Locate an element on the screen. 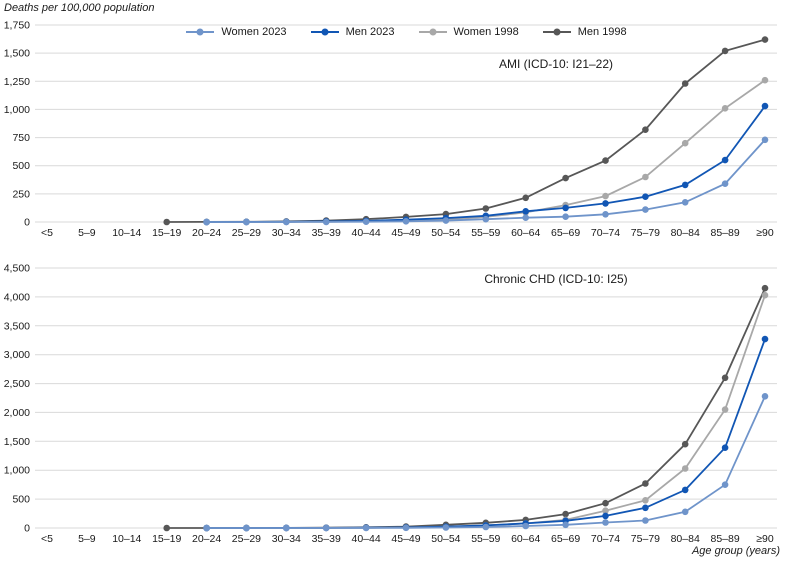  x-tick-label: 45–49 is located at coordinates (405, 233).